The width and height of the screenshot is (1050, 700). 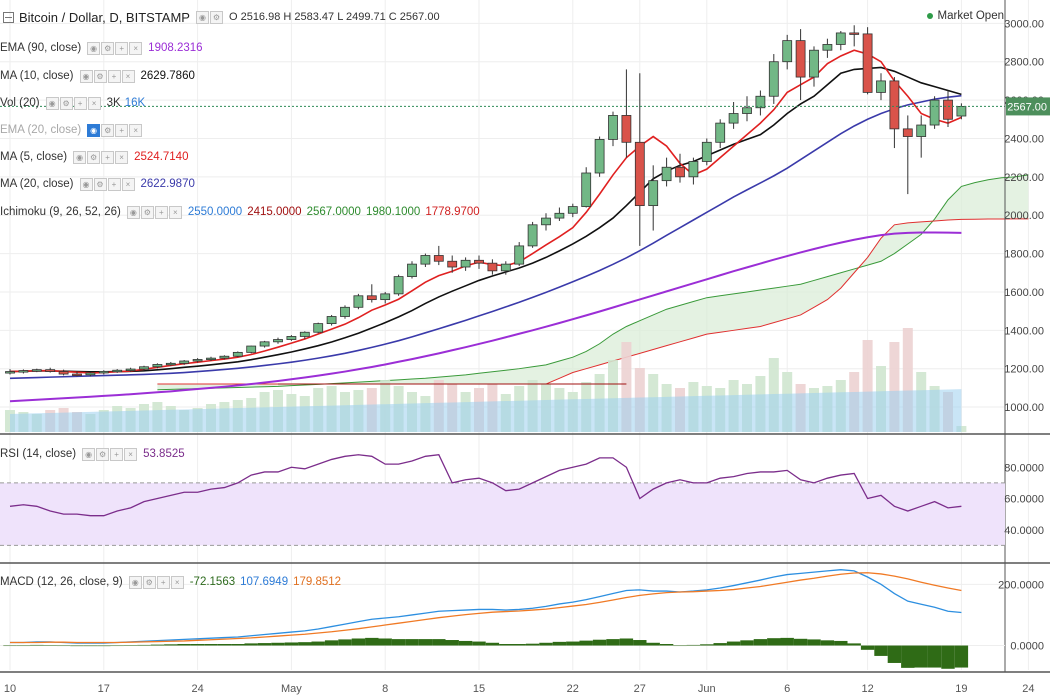 What do you see at coordinates (1024, 216) in the screenshot?
I see `y-tick-label: 2000.00` at bounding box center [1024, 216].